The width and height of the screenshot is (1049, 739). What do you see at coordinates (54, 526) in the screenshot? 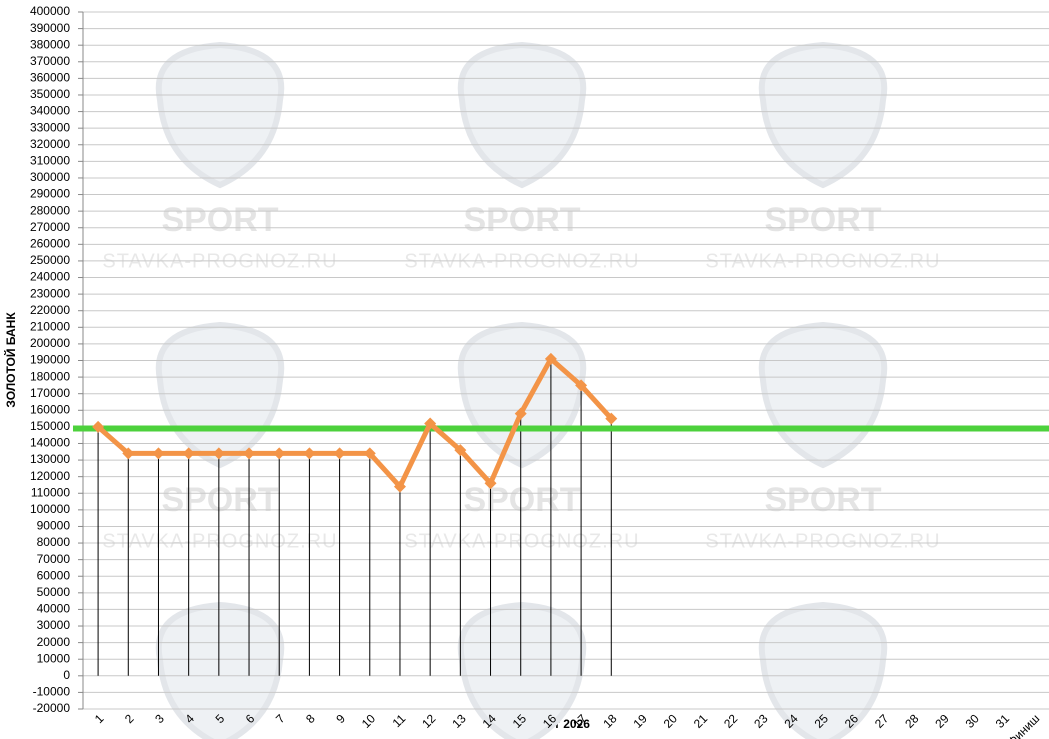
I see `y-tick-label: 90000` at bounding box center [54, 526].